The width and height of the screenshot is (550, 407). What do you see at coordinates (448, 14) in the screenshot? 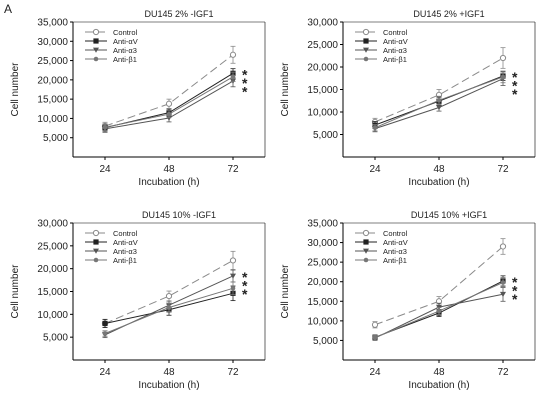
I see `chart-title: DU145 2% +IGF1` at bounding box center [448, 14].